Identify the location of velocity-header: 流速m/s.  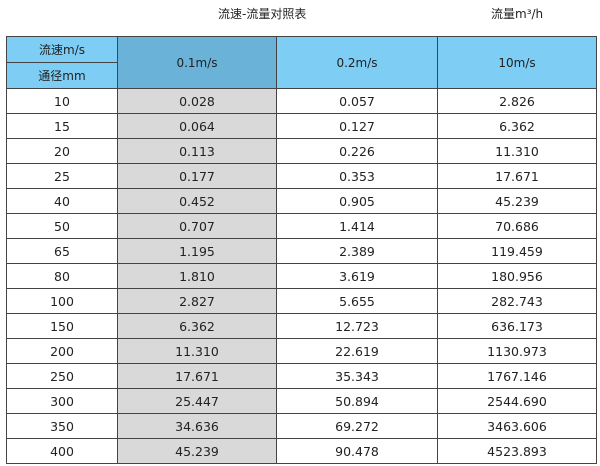
(62, 49).